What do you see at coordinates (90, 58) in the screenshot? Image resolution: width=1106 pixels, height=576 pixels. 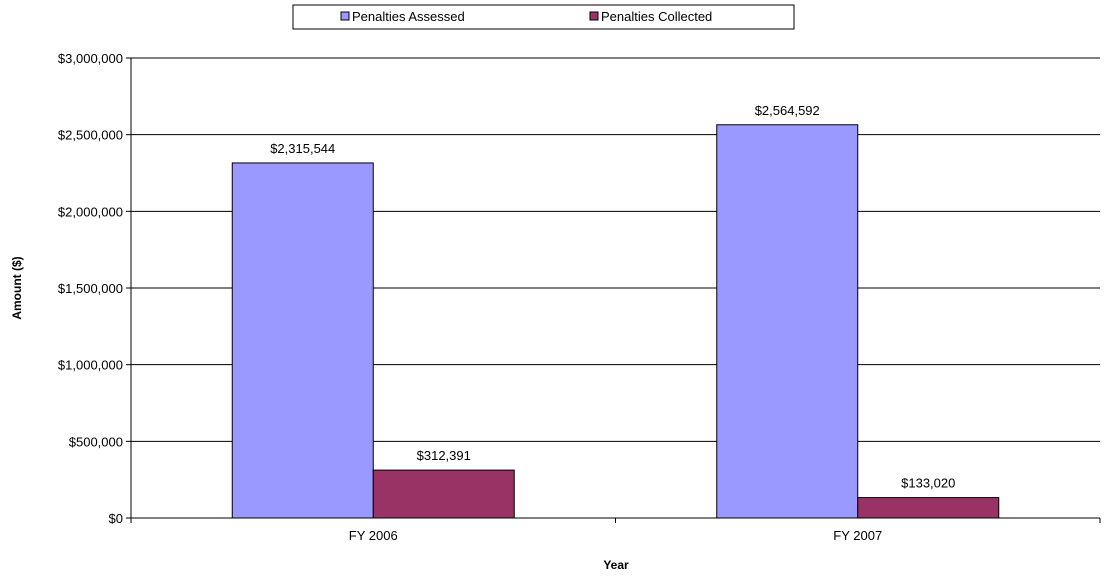 I see `y-tick-label: $3,000,000` at bounding box center [90, 58].